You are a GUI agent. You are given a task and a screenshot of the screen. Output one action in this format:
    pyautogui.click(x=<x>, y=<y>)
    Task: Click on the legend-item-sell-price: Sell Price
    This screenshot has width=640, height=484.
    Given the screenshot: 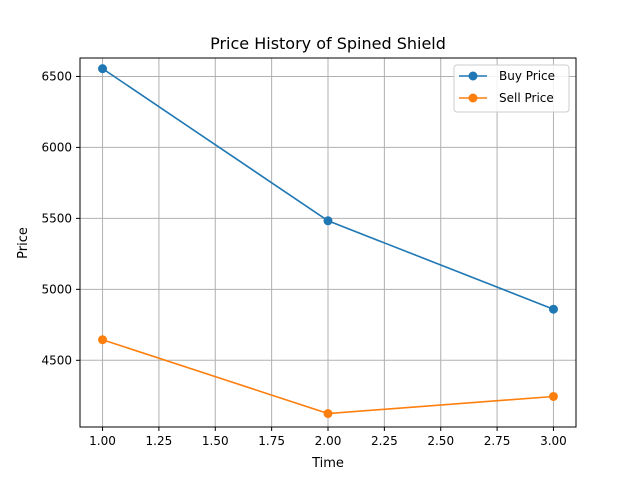 What is the action you would take?
    pyautogui.click(x=506, y=98)
    